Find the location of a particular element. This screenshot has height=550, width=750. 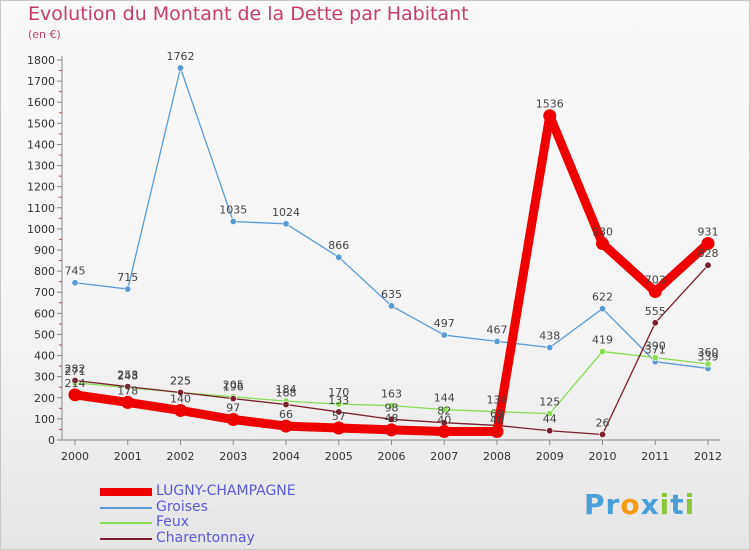

data-label: 125 is located at coordinates (549, 402).